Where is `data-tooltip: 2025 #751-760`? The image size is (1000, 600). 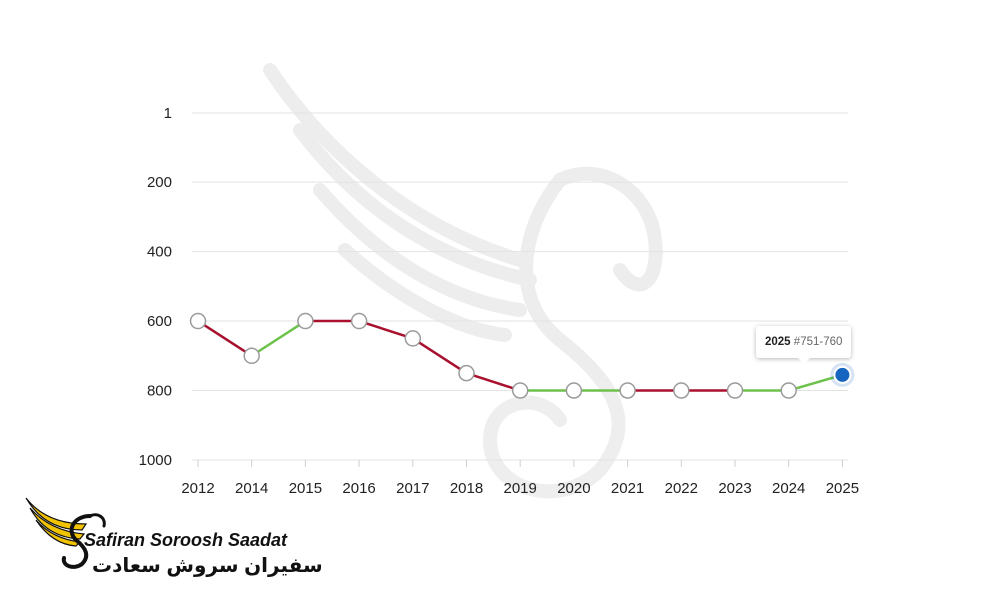 data-tooltip: 2025 #751-760 is located at coordinates (804, 345).